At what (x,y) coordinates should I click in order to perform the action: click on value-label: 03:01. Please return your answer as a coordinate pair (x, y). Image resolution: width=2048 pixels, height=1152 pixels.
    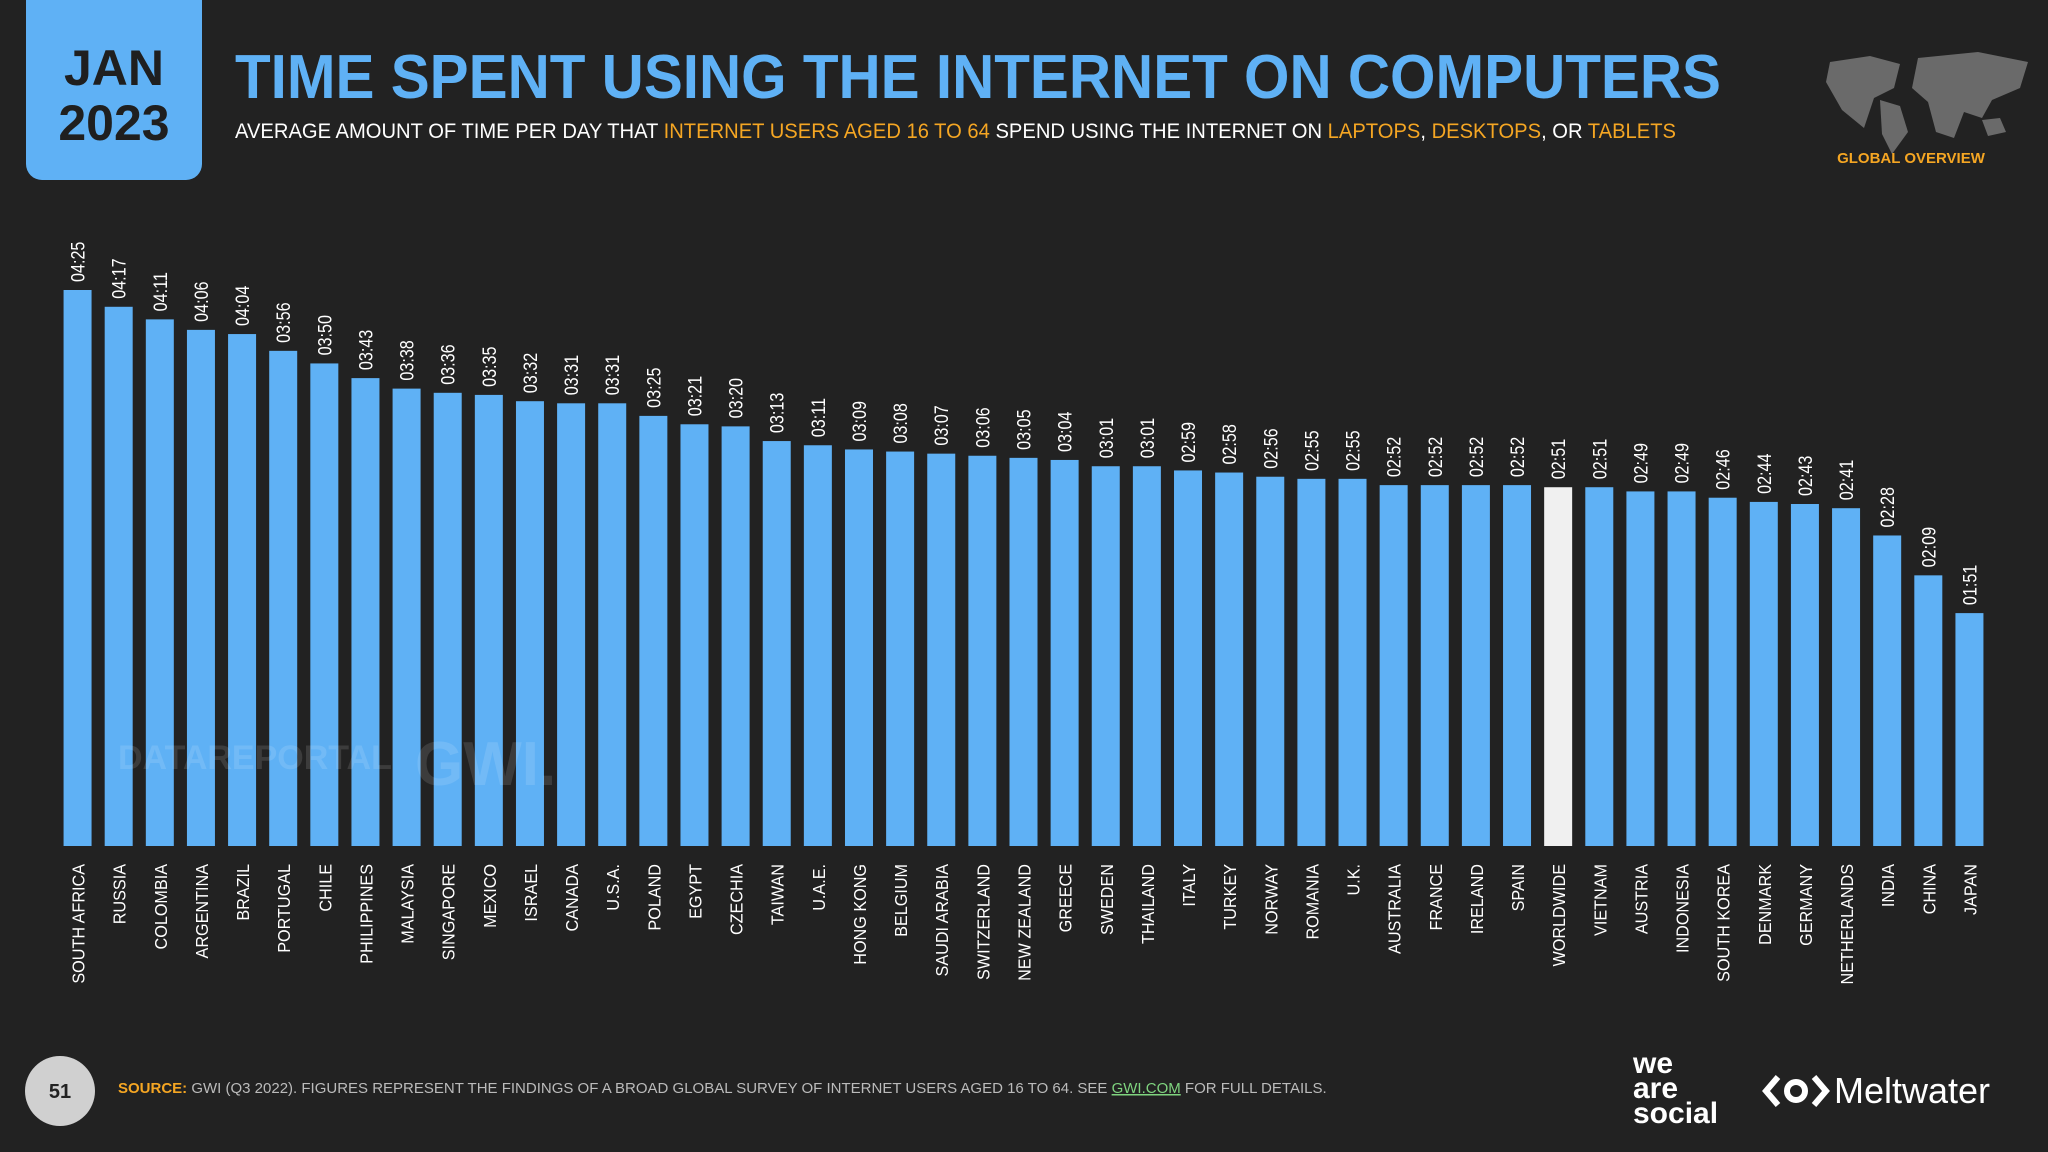
    Looking at the image, I should click on (1148, 438).